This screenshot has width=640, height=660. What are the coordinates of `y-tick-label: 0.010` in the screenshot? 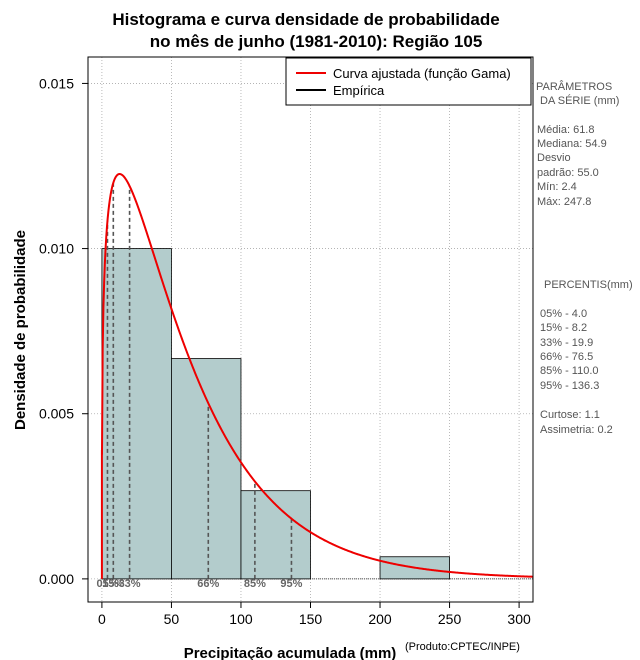 It's located at (56, 249).